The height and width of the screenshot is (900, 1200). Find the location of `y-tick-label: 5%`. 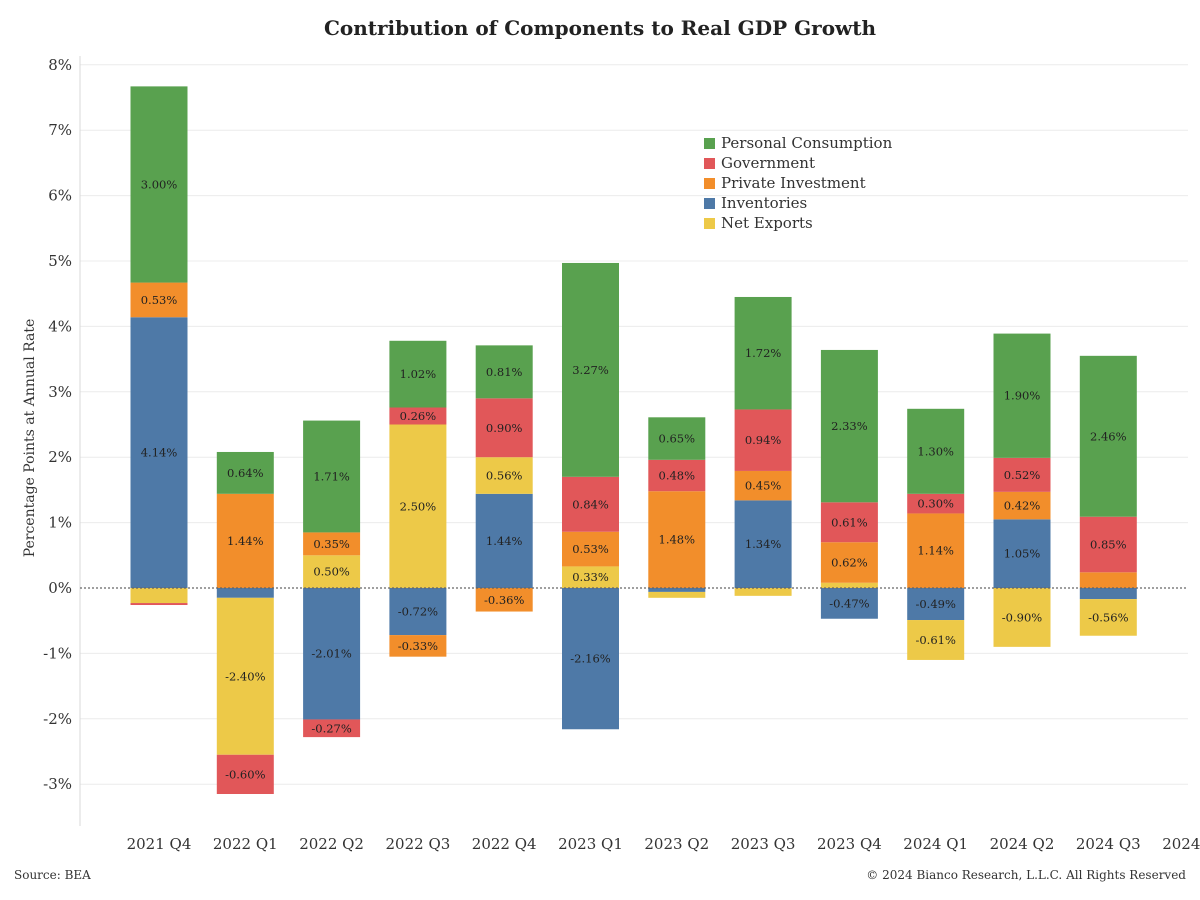

y-tick-label: 5% is located at coordinates (60, 261).